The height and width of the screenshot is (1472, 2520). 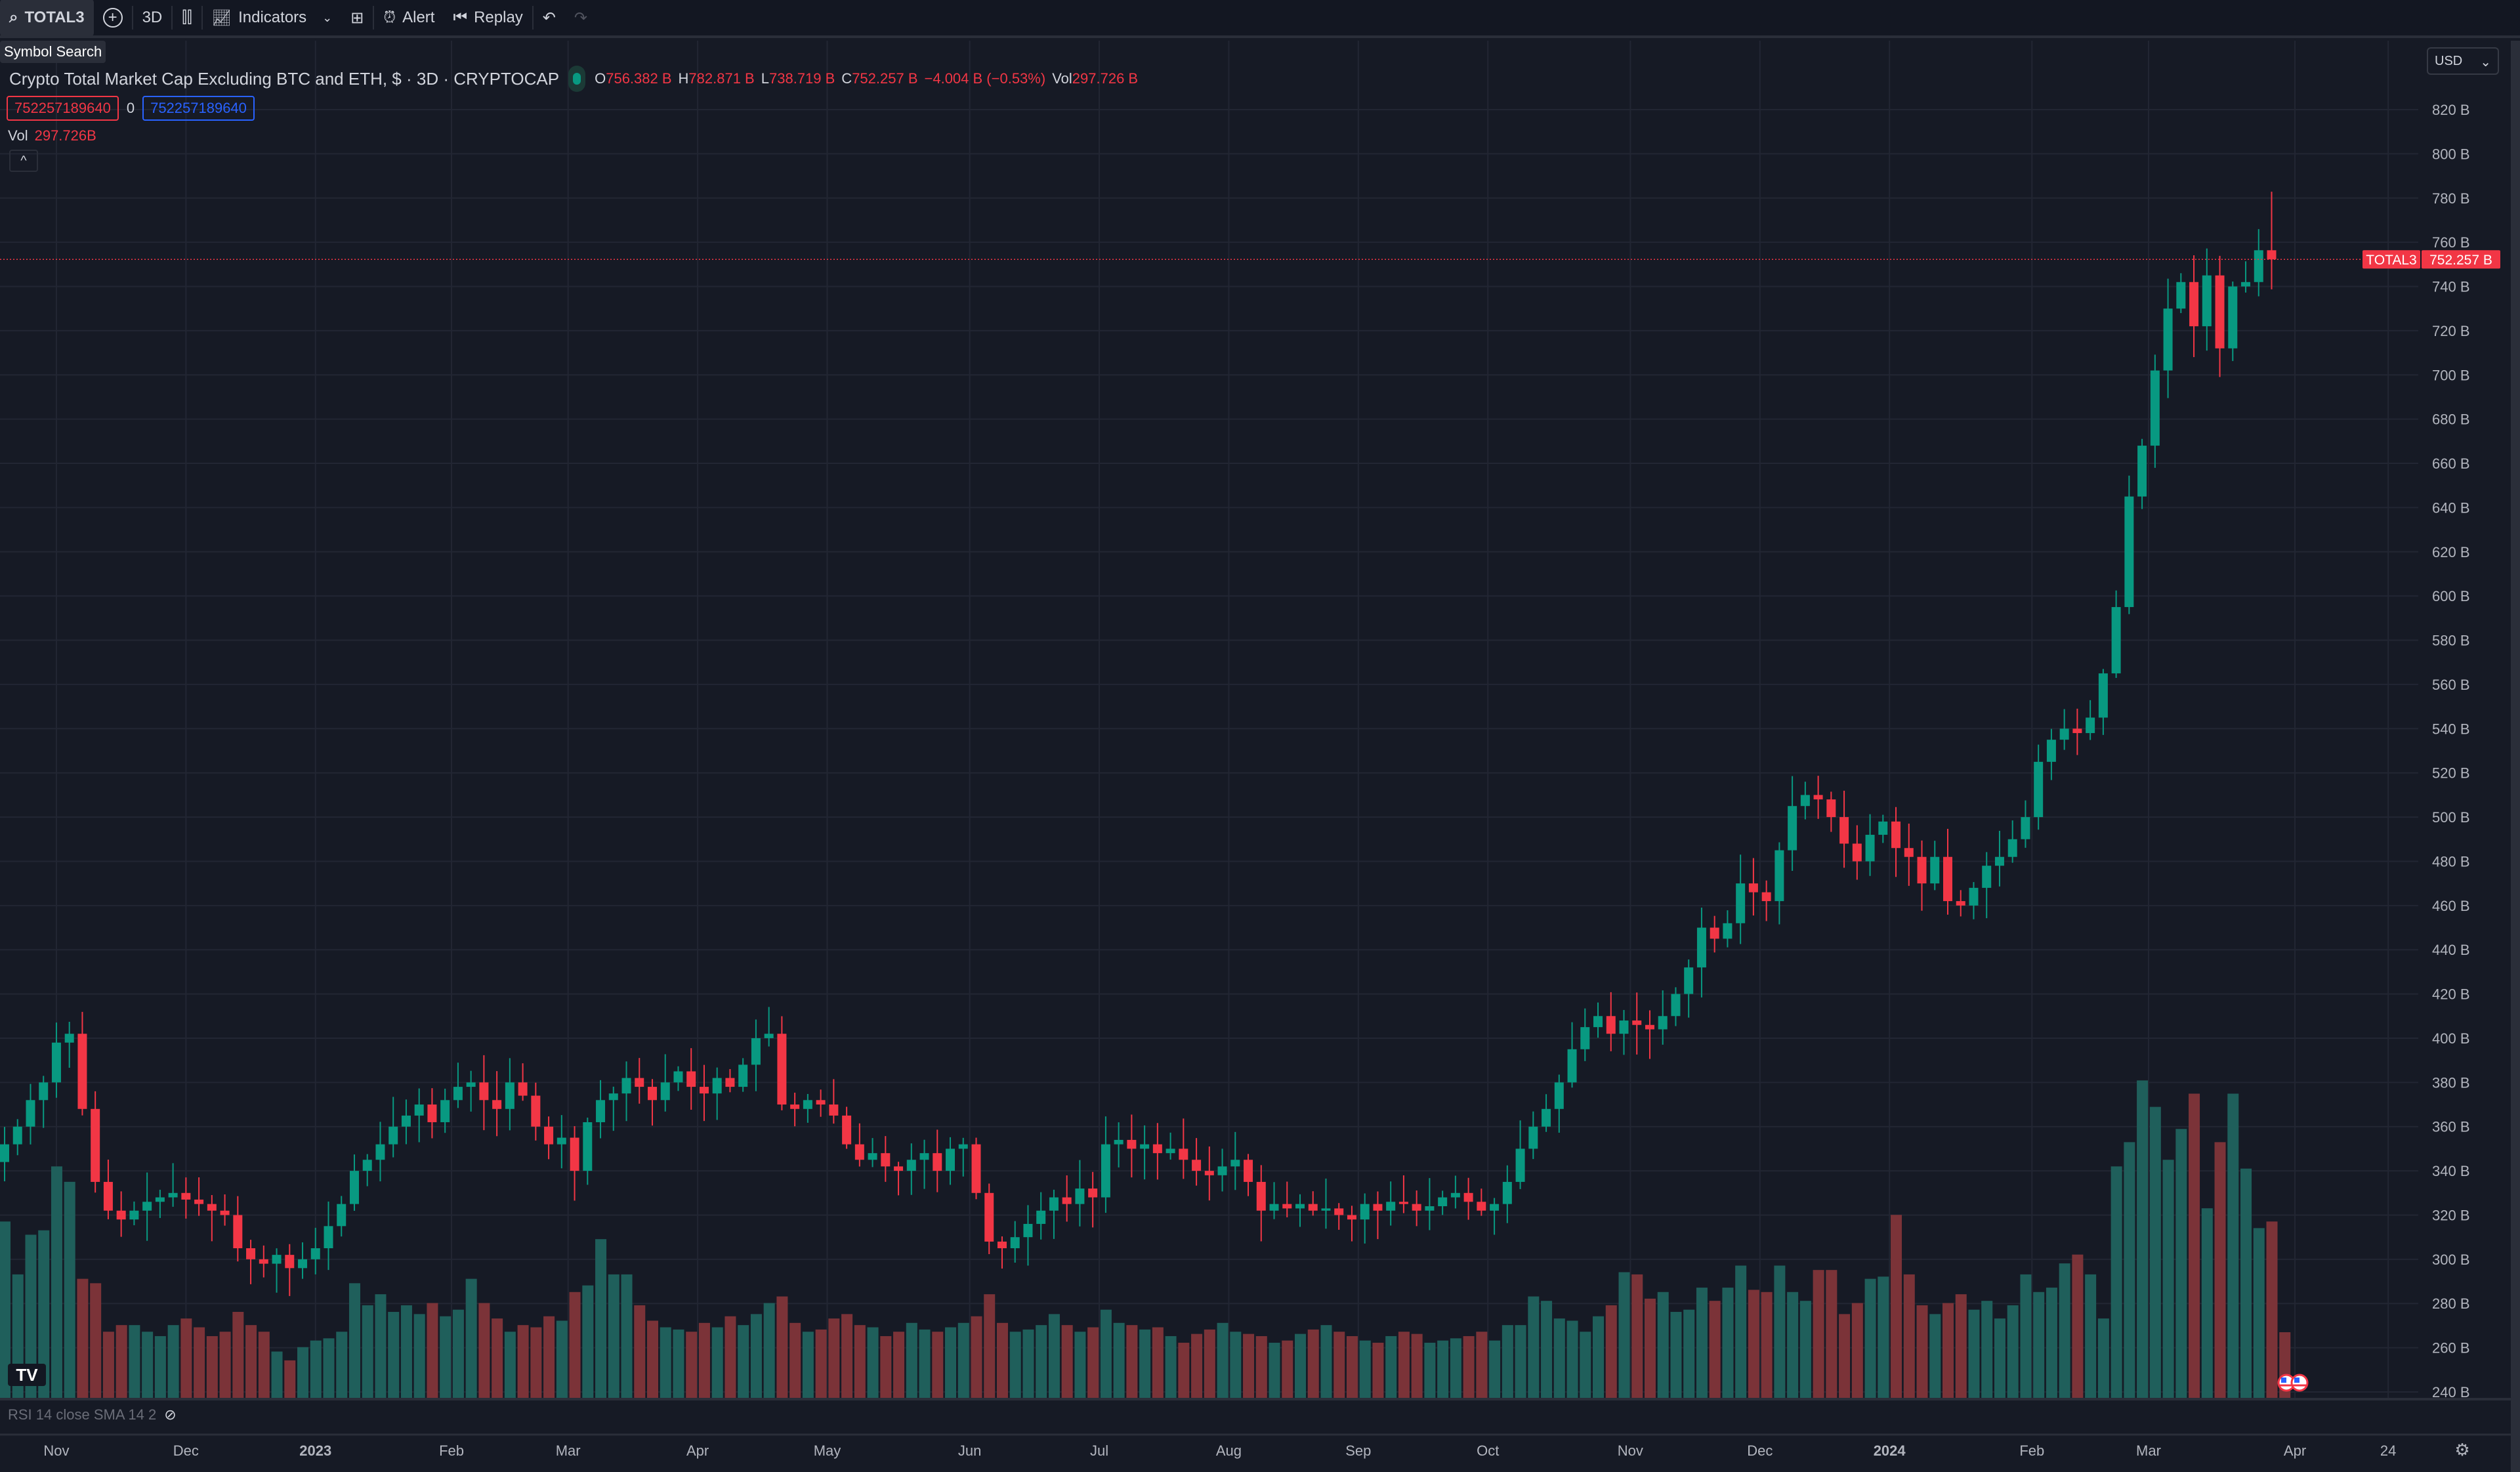 What do you see at coordinates (2451, 287) in the screenshot?
I see `y-tick-label: 740 B` at bounding box center [2451, 287].